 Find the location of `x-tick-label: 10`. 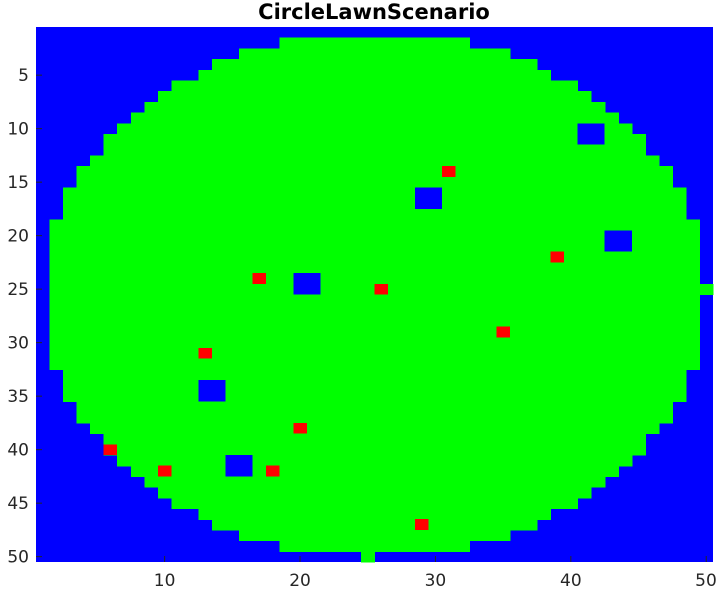

x-tick-label: 10 is located at coordinates (165, 581).